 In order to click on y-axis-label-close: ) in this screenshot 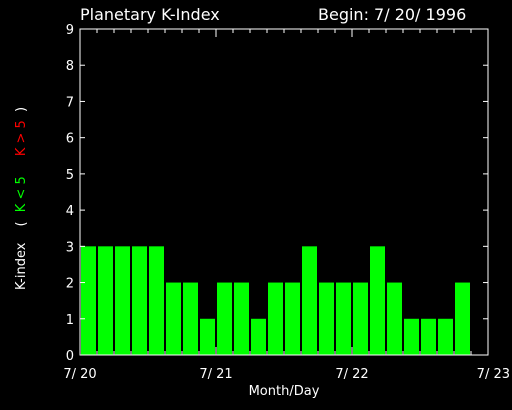, I will do `click(21, 109)`.